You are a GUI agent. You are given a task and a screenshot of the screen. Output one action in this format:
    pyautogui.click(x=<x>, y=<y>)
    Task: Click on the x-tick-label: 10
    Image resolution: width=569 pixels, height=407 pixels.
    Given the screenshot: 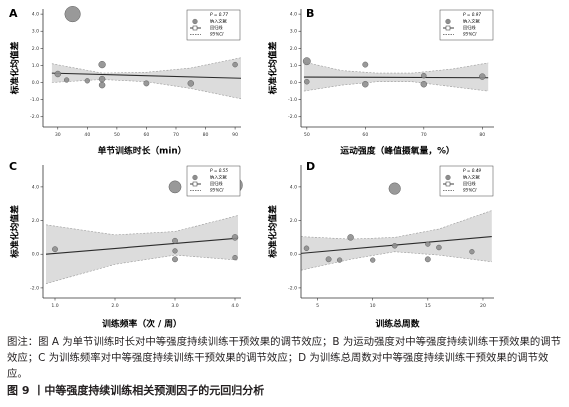 What is the action you would take?
    pyautogui.click(x=373, y=306)
    